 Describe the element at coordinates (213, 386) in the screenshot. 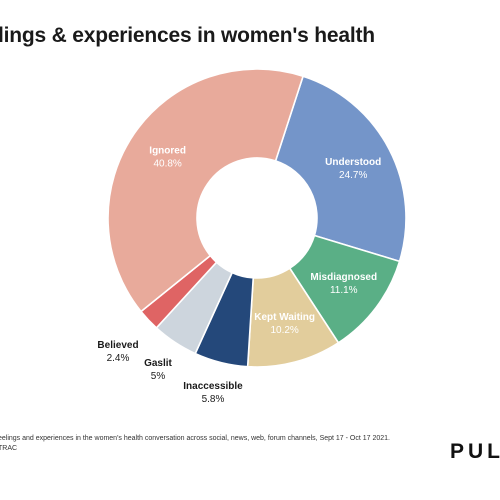

I see `slice-label-inaccessible: Inaccessible` at that location.